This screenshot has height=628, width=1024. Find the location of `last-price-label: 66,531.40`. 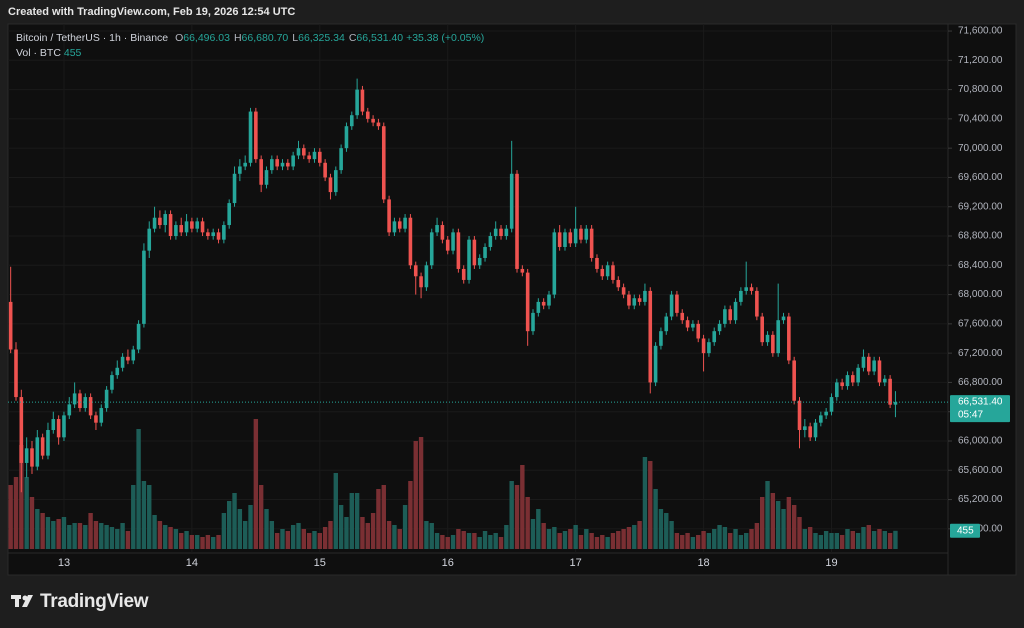

last-price-label: 66,531.40 is located at coordinates (980, 402).